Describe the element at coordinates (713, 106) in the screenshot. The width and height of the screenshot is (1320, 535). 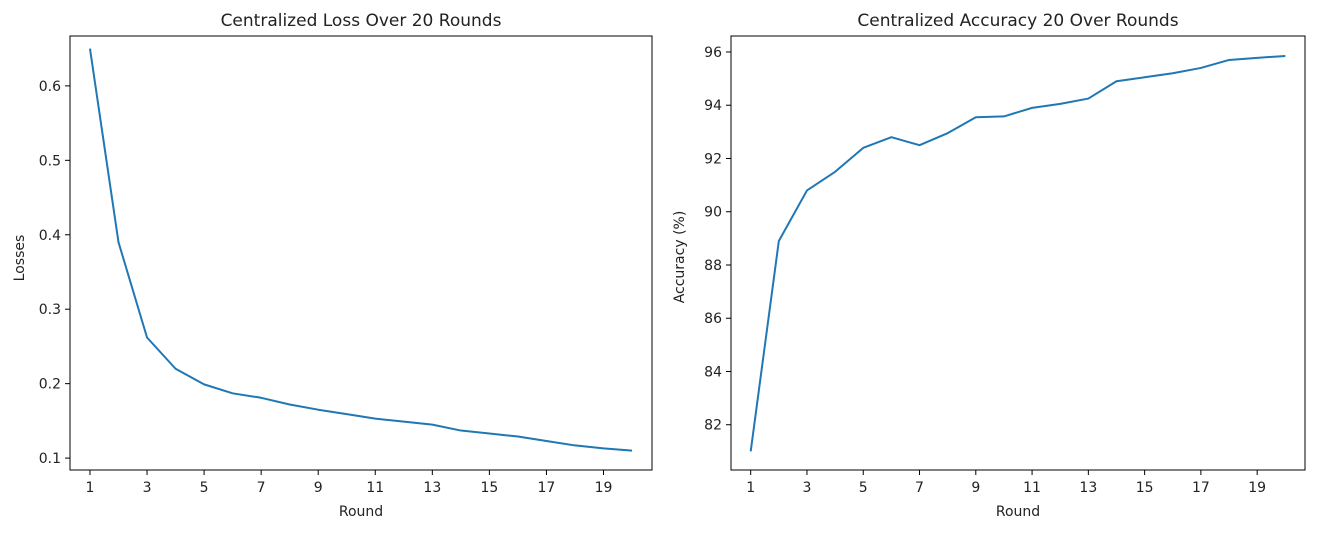
I see `y-tick-label: 94` at that location.